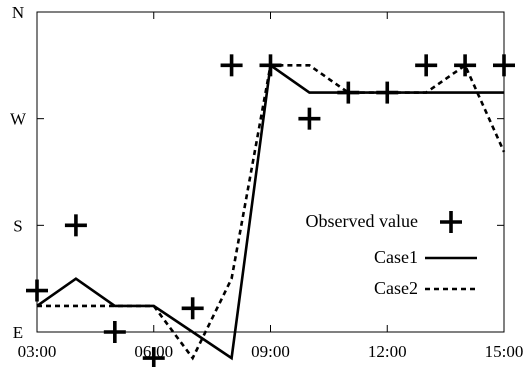 This screenshot has width=528, height=367. What do you see at coordinates (387, 351) in the screenshot?
I see `x-tick-label: 12:00` at bounding box center [387, 351].